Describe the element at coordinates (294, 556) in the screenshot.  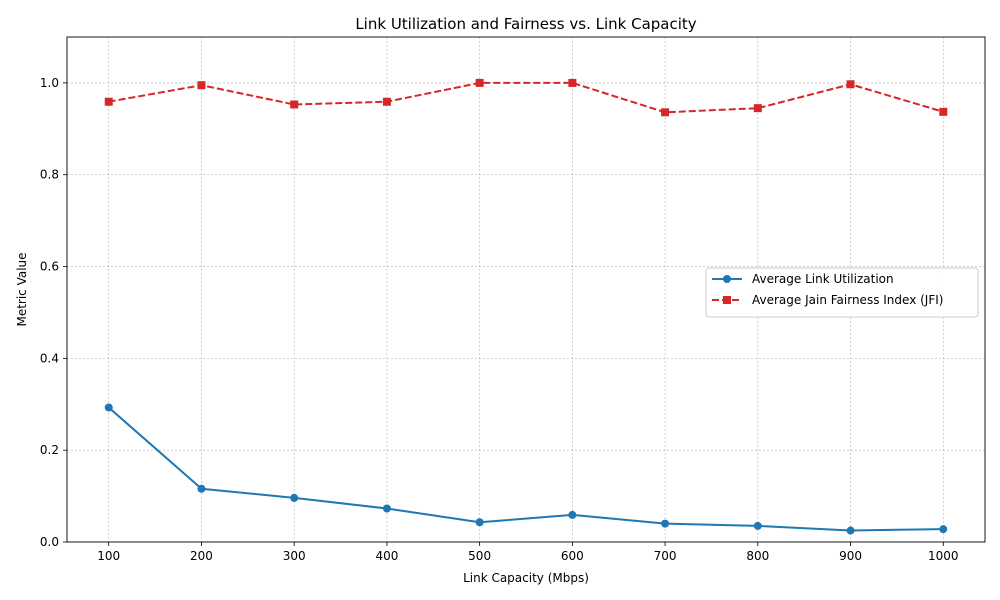
I see `x-tick-label: 300` at that location.